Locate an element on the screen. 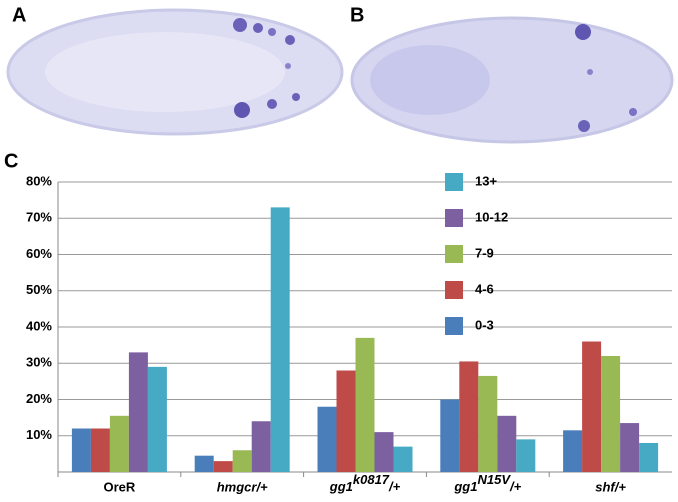 This screenshot has width=678, height=502. x-tick-label: gg1N15V/+ is located at coordinates (487, 483).